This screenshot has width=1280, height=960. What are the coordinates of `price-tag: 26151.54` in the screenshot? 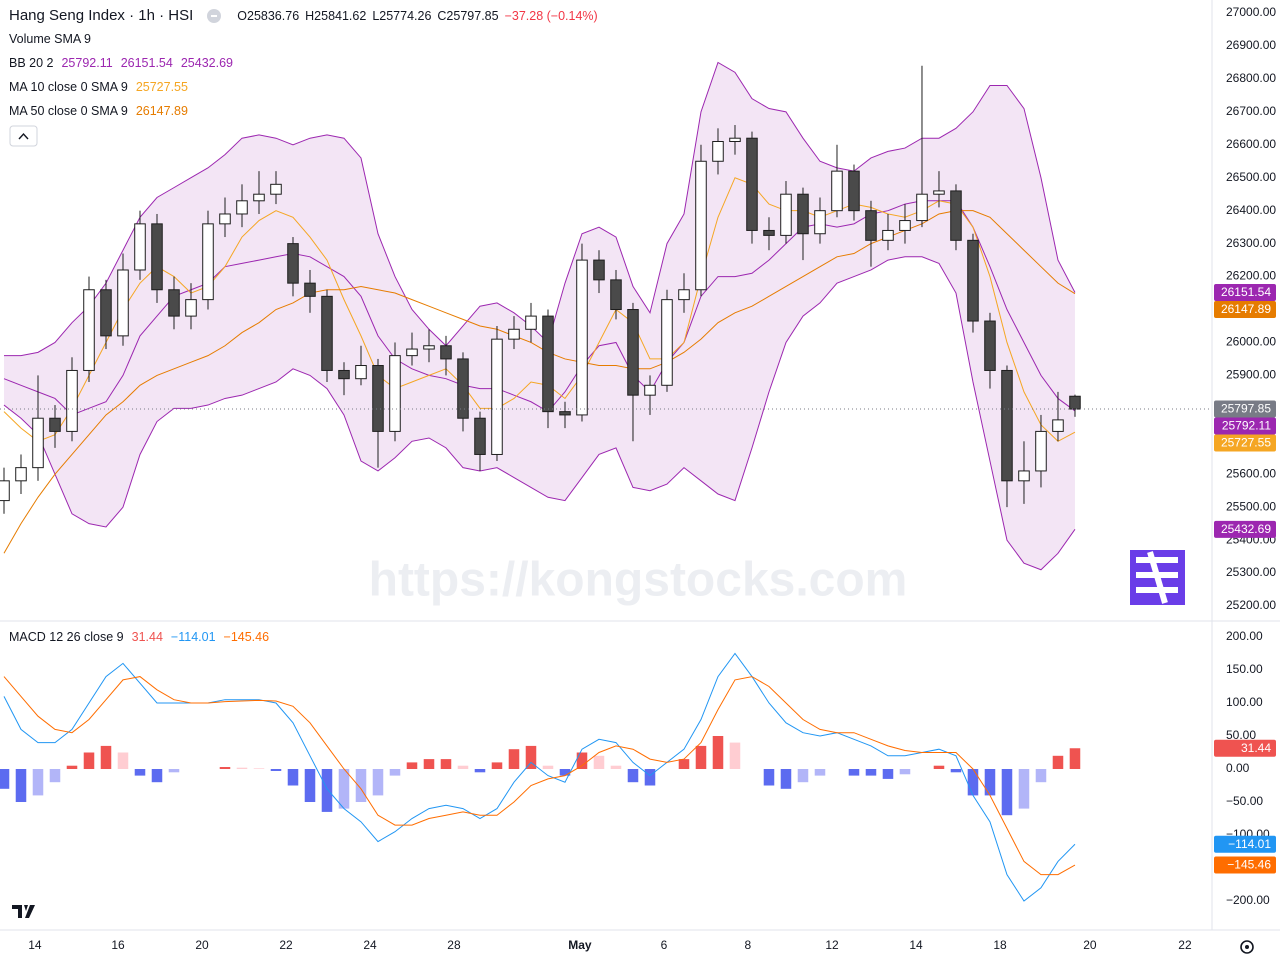 It's located at (1245, 293).